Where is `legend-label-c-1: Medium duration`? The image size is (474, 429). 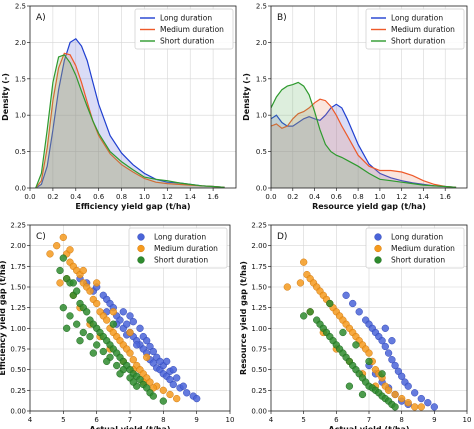
legend-label-c-1: Medium duration is located at coordinates (186, 248).